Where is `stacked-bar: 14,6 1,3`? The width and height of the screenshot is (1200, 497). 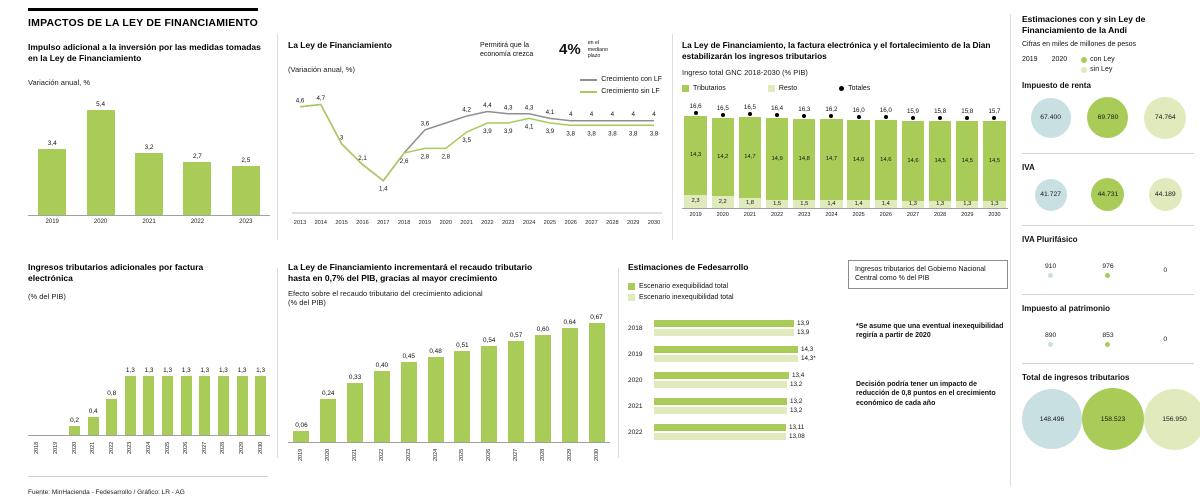 stacked-bar: 14,6 1,3 is located at coordinates (913, 164).